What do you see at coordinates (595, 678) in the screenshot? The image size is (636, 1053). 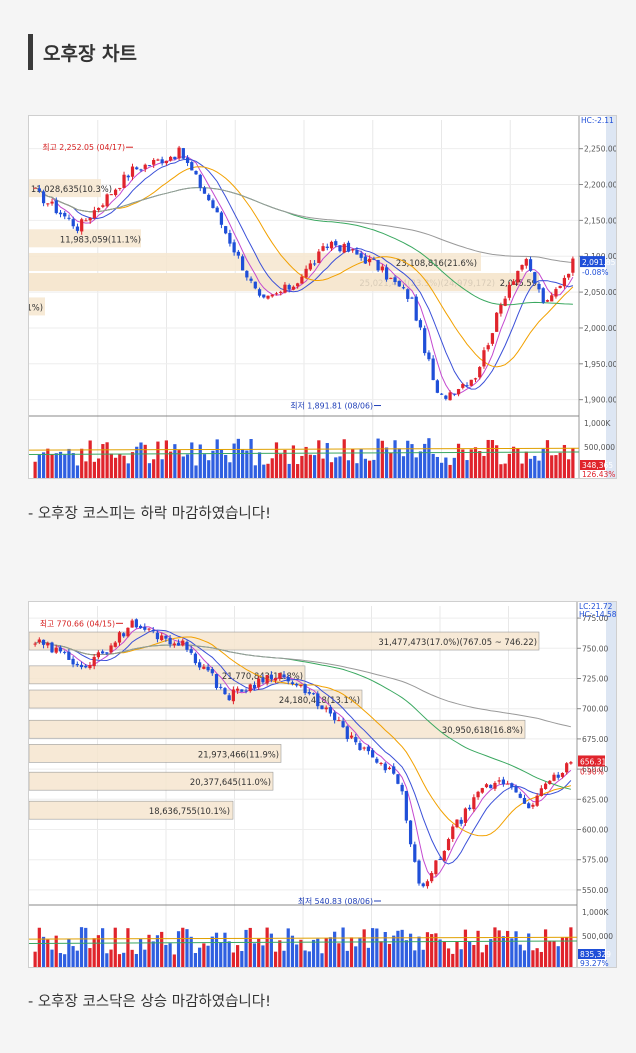 I see `y-tick-label: 725.00` at bounding box center [595, 678].